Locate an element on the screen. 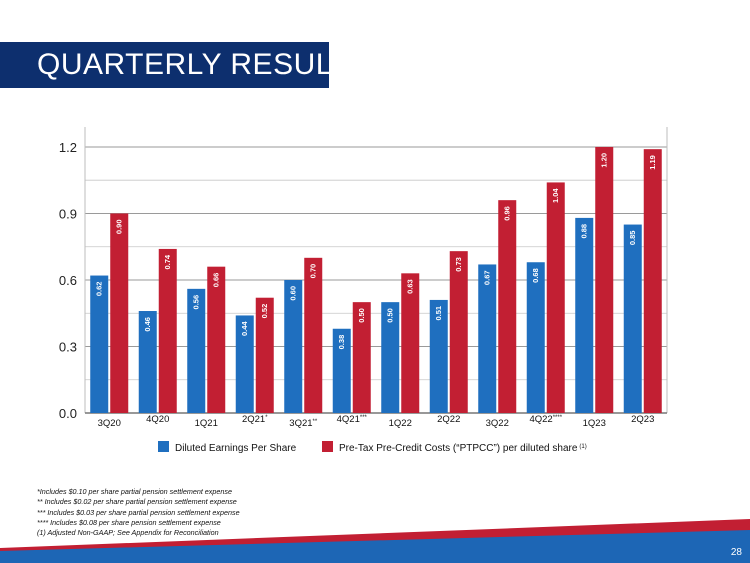  x-tick-label: 2Q23 is located at coordinates (642, 419).